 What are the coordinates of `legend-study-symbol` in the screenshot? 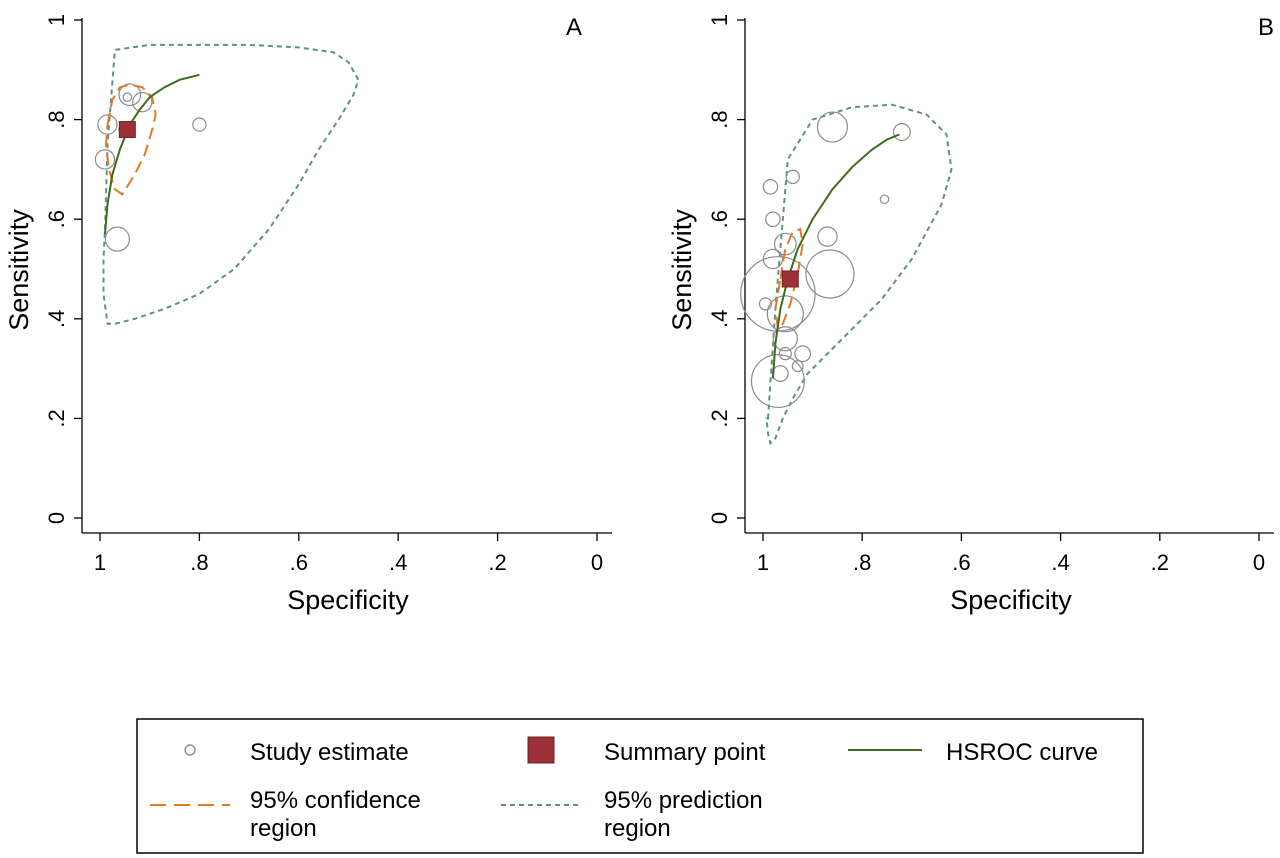 It's located at (190, 750).